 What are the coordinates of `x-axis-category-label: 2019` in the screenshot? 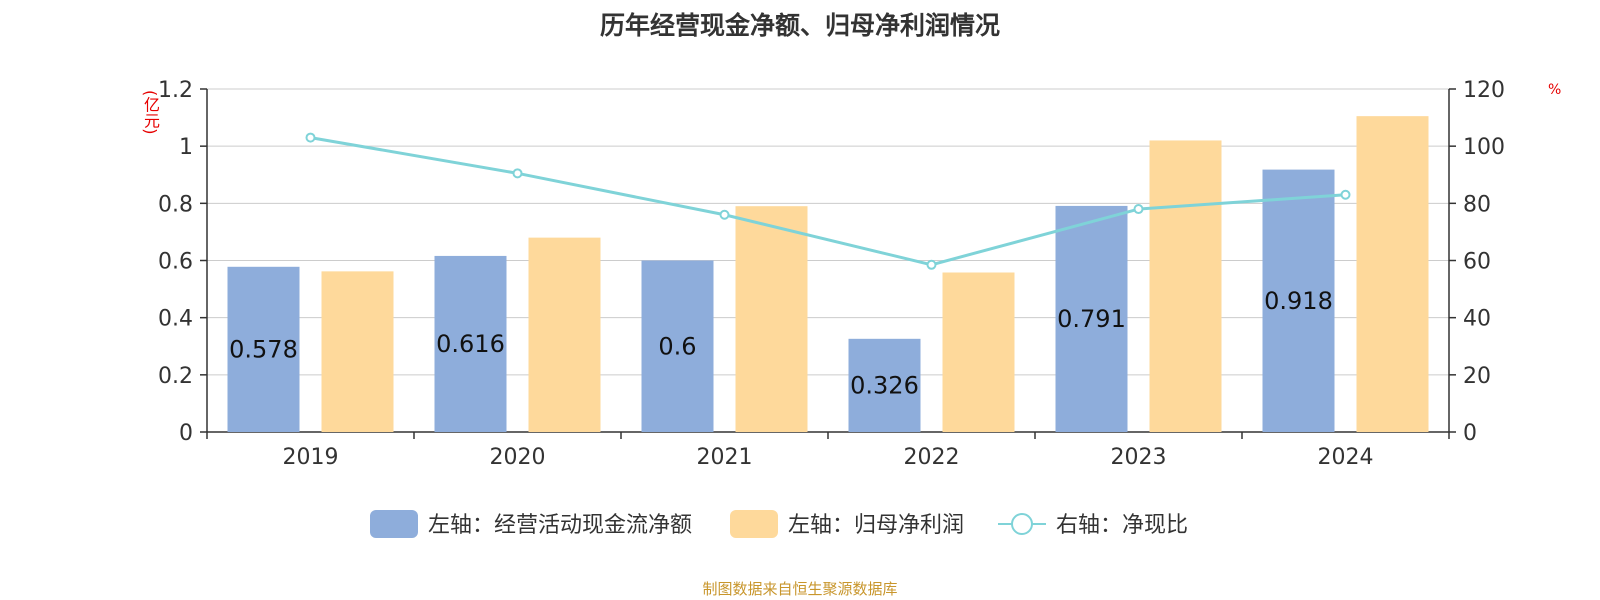 It's located at (311, 457).